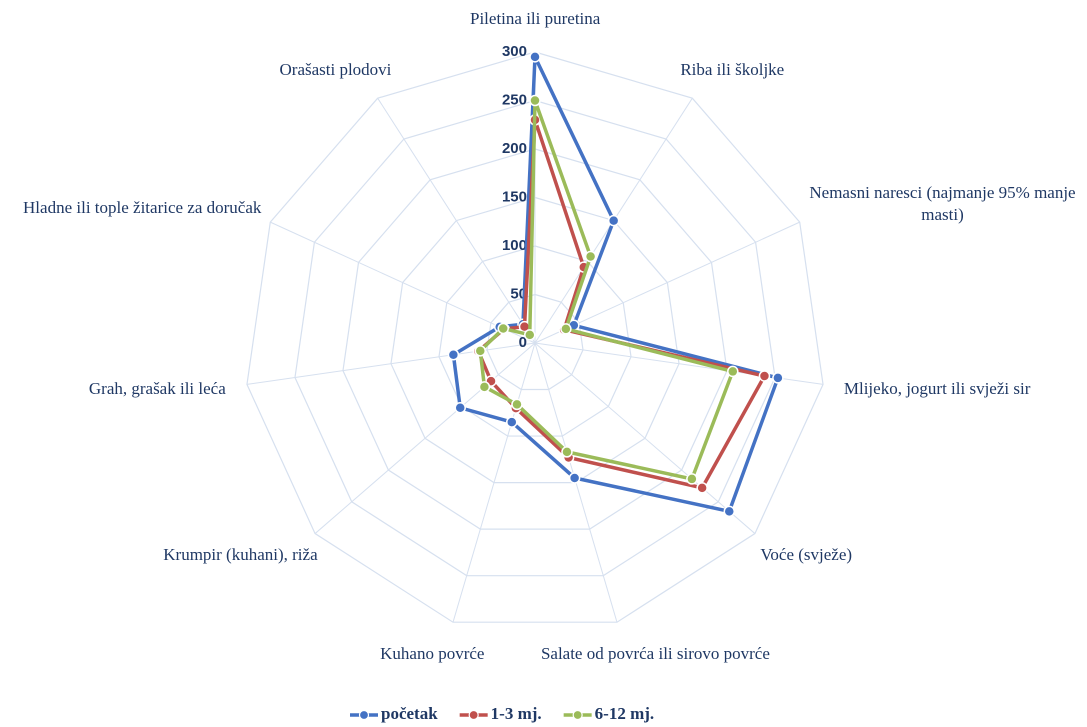  I want to click on legend-label: početak, so click(409, 713).